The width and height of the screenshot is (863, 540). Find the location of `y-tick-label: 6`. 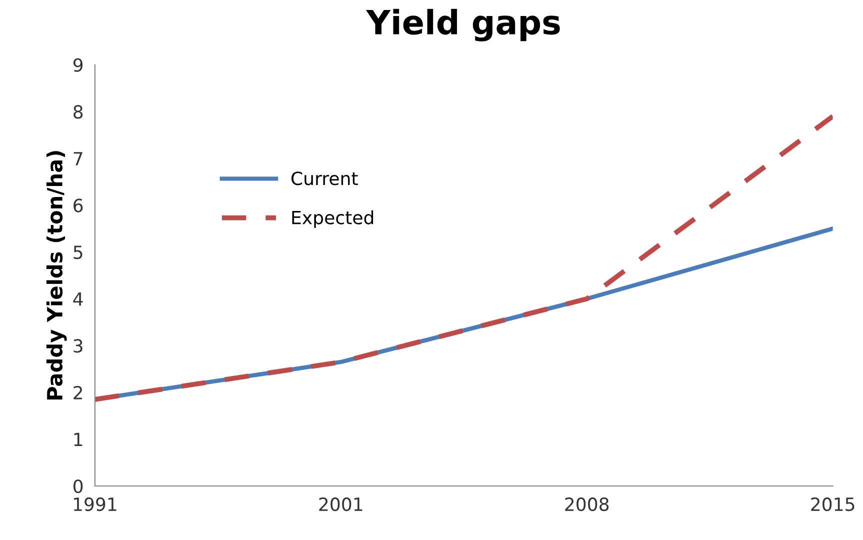

y-tick-label: 6 is located at coordinates (78, 205).